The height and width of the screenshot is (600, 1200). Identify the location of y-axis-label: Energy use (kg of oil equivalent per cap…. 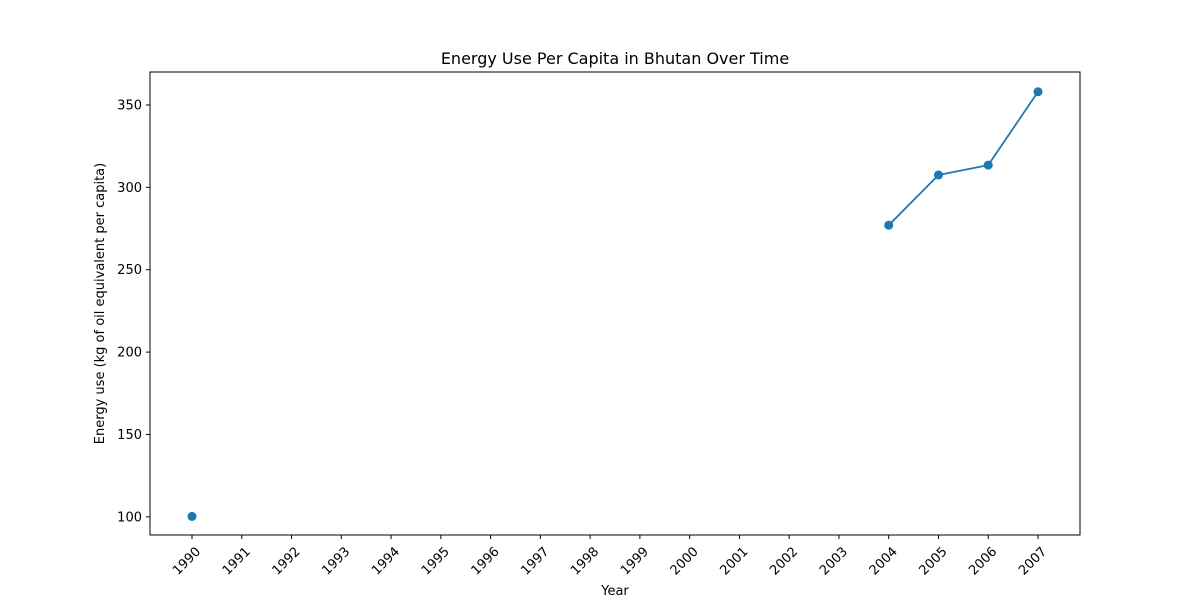
(100, 303).